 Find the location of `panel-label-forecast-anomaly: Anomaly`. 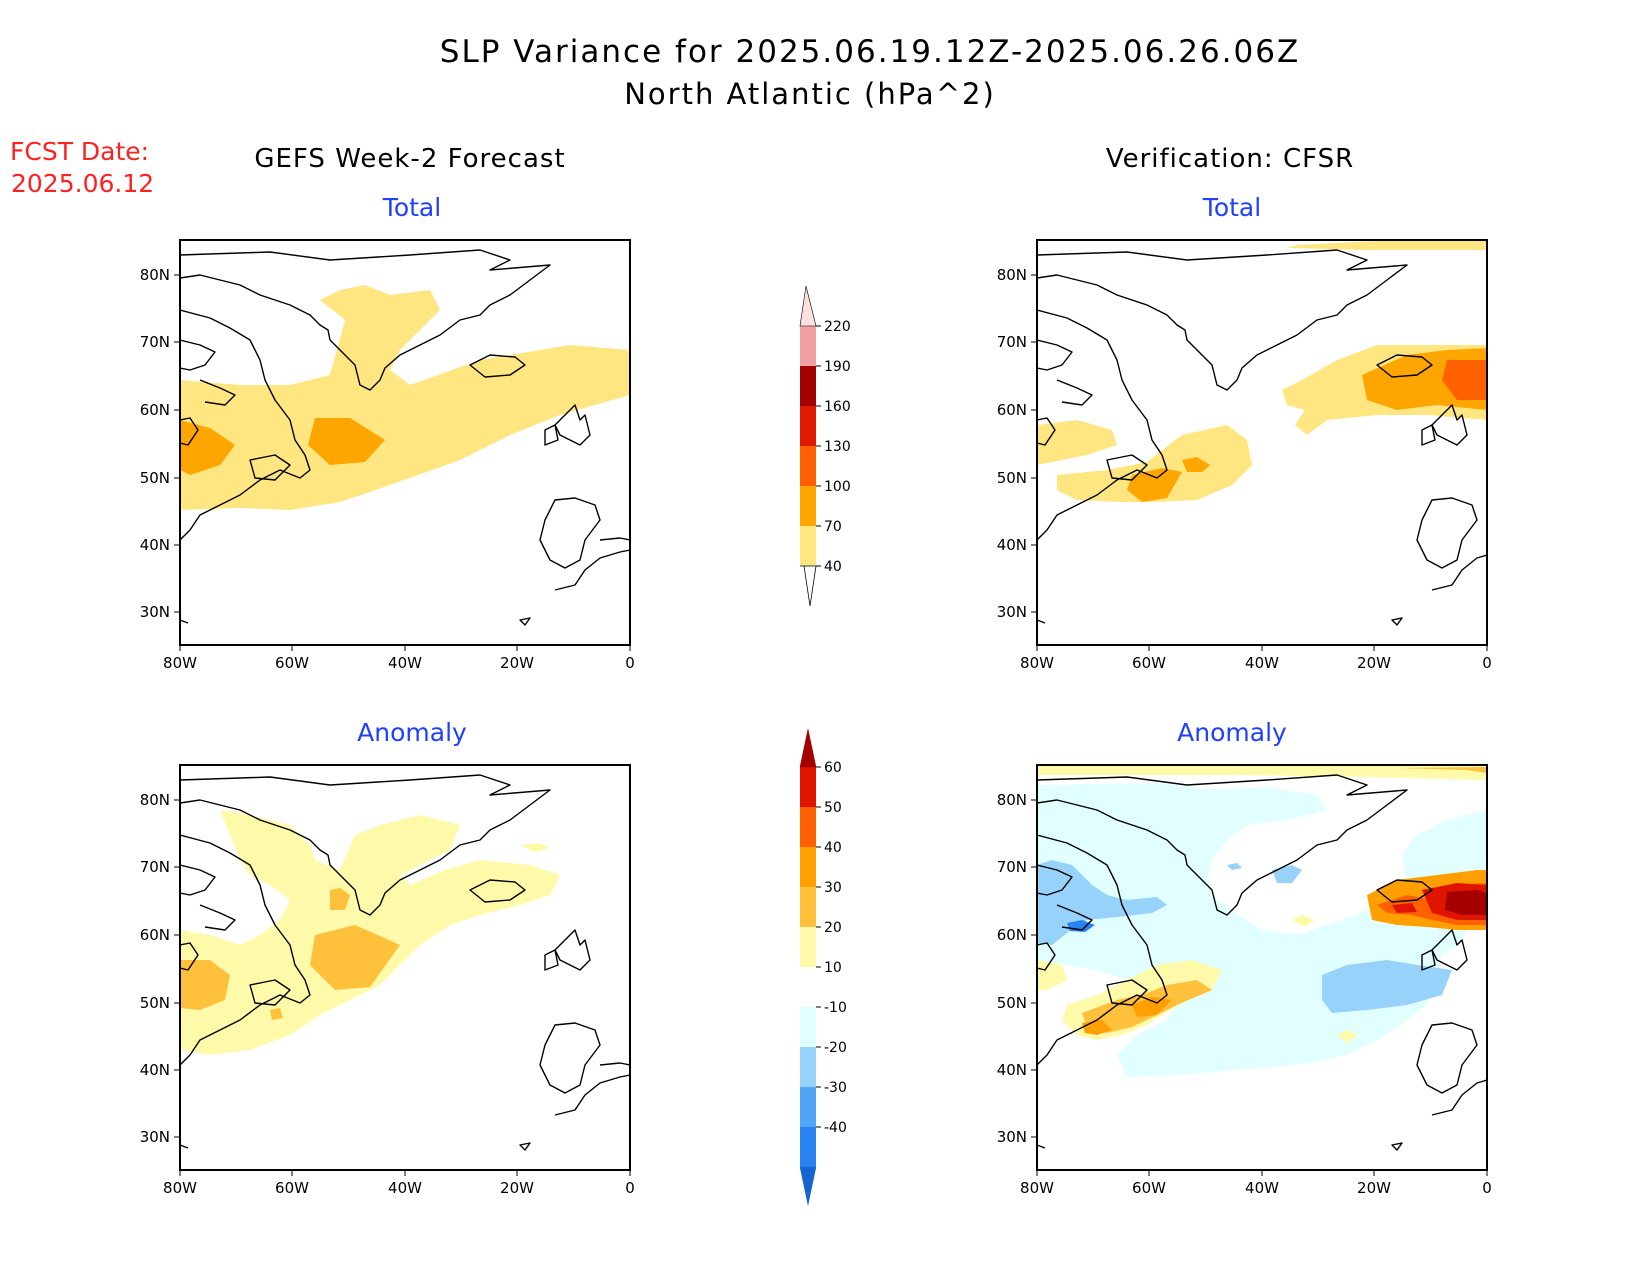

panel-label-forecast-anomaly: Anomaly is located at coordinates (412, 732).